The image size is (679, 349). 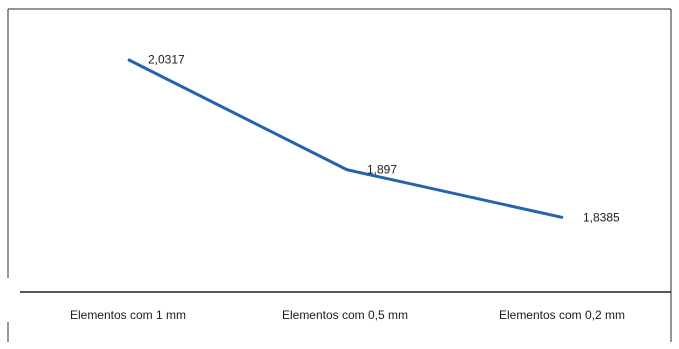 What do you see at coordinates (345, 315) in the screenshot?
I see `x-tick-label: Elementos com 0,5 mm` at bounding box center [345, 315].